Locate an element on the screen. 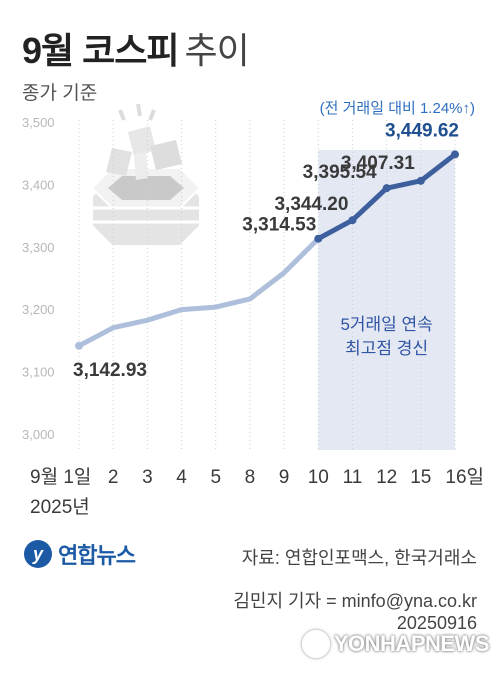  chart-title: 9월 코스피 추이 is located at coordinates (136, 48).